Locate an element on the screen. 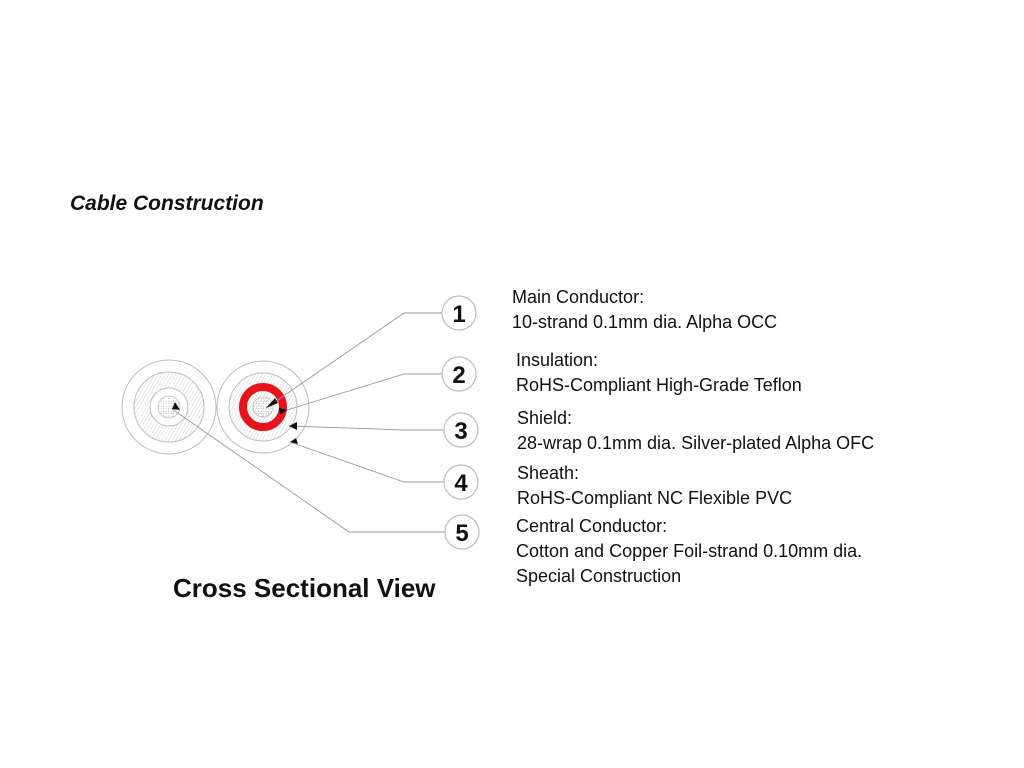 The height and width of the screenshot is (768, 1024). callout-detail: RoHS-Compliant NC Flexible PVC is located at coordinates (655, 498).